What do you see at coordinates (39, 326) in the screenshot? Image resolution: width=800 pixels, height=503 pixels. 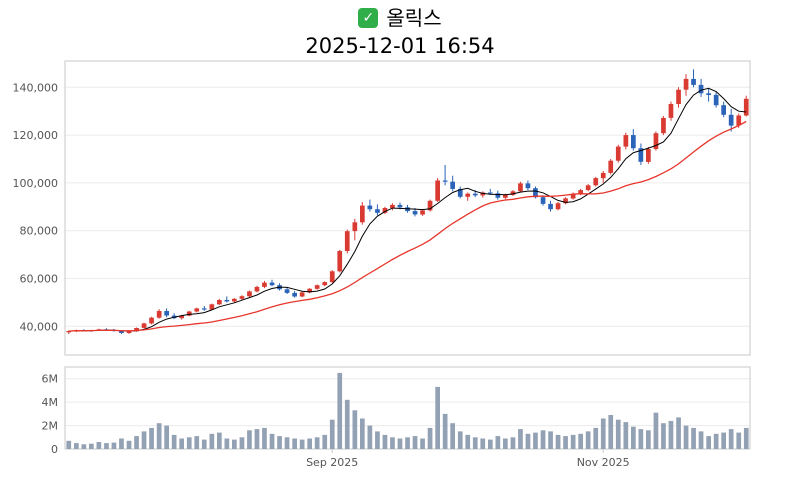 I see `price-tick-label: 40,000` at bounding box center [39, 326].